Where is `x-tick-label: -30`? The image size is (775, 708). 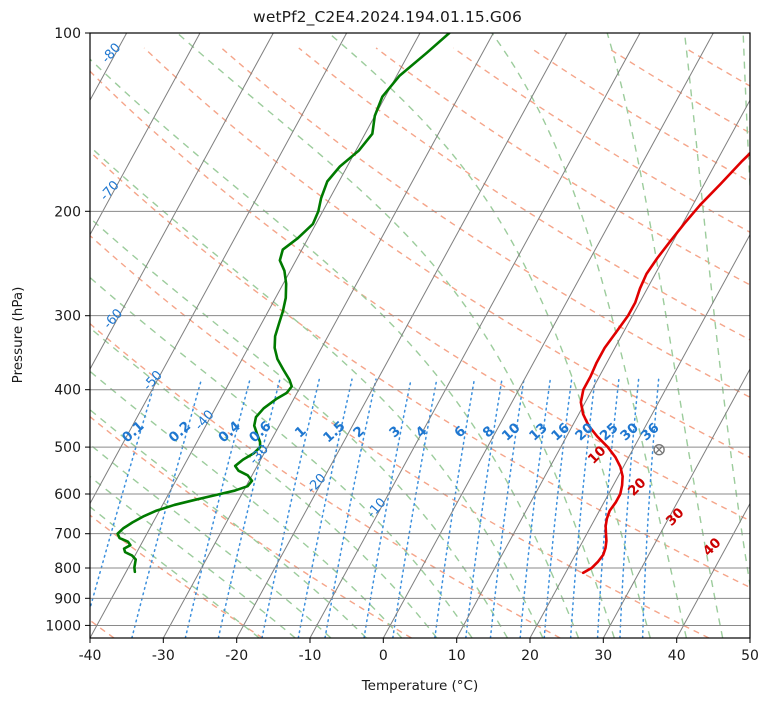
x-tick-label: -30 is located at coordinates (163, 656).